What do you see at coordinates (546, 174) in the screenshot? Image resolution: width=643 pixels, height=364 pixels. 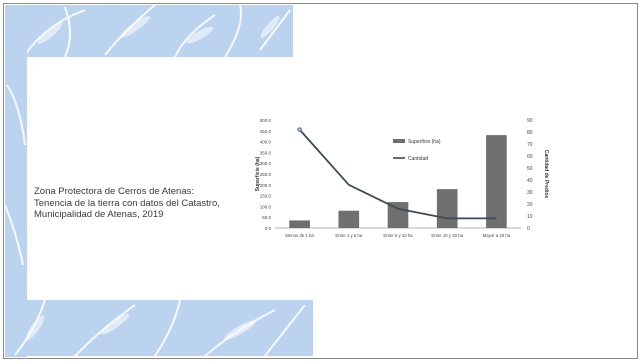 I see `y2-axis-label: Cantidad de Predios` at bounding box center [546, 174].